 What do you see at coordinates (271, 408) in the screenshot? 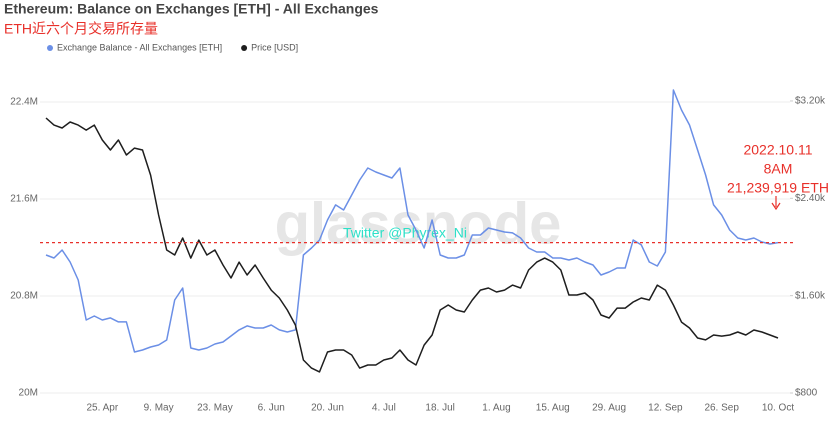
I see `x-tick-label: 6. Jun` at bounding box center [271, 408].